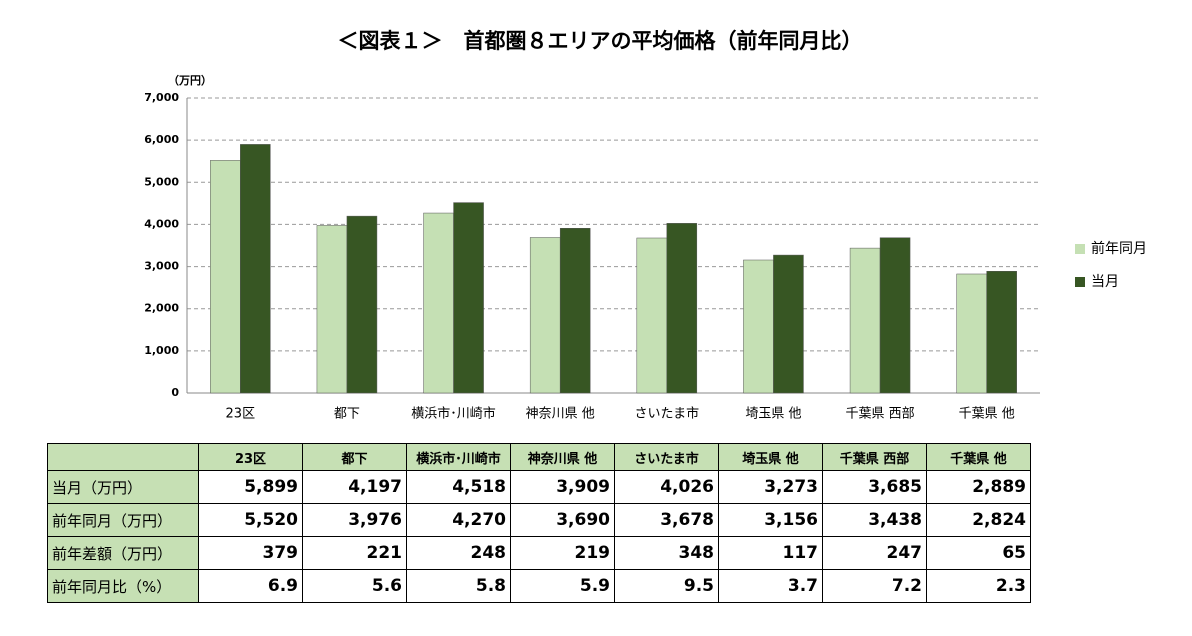 This screenshot has width=1192, height=636. What do you see at coordinates (562, 520) in the screenshot?
I see `table-cell: 3,690` at bounding box center [562, 520].